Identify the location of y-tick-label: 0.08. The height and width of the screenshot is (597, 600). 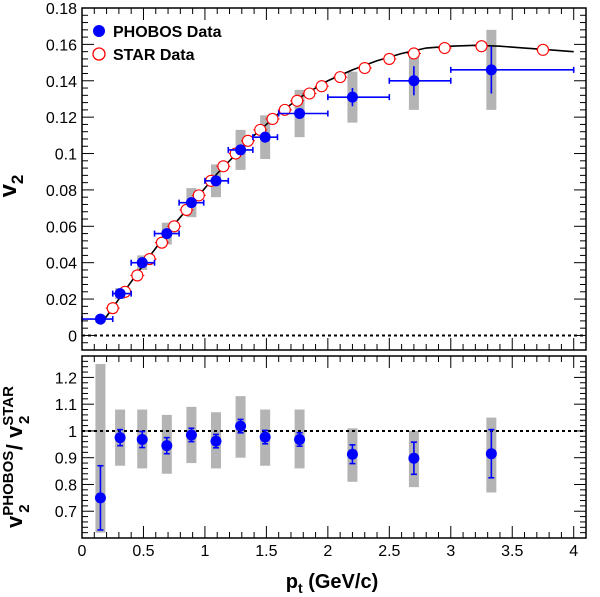
(61, 191).